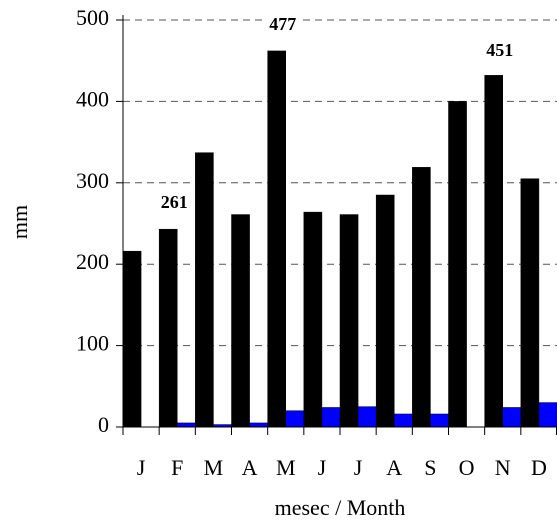 This screenshot has width=557, height=530. What do you see at coordinates (467, 467) in the screenshot?
I see `x-tick-label: O` at bounding box center [467, 467].